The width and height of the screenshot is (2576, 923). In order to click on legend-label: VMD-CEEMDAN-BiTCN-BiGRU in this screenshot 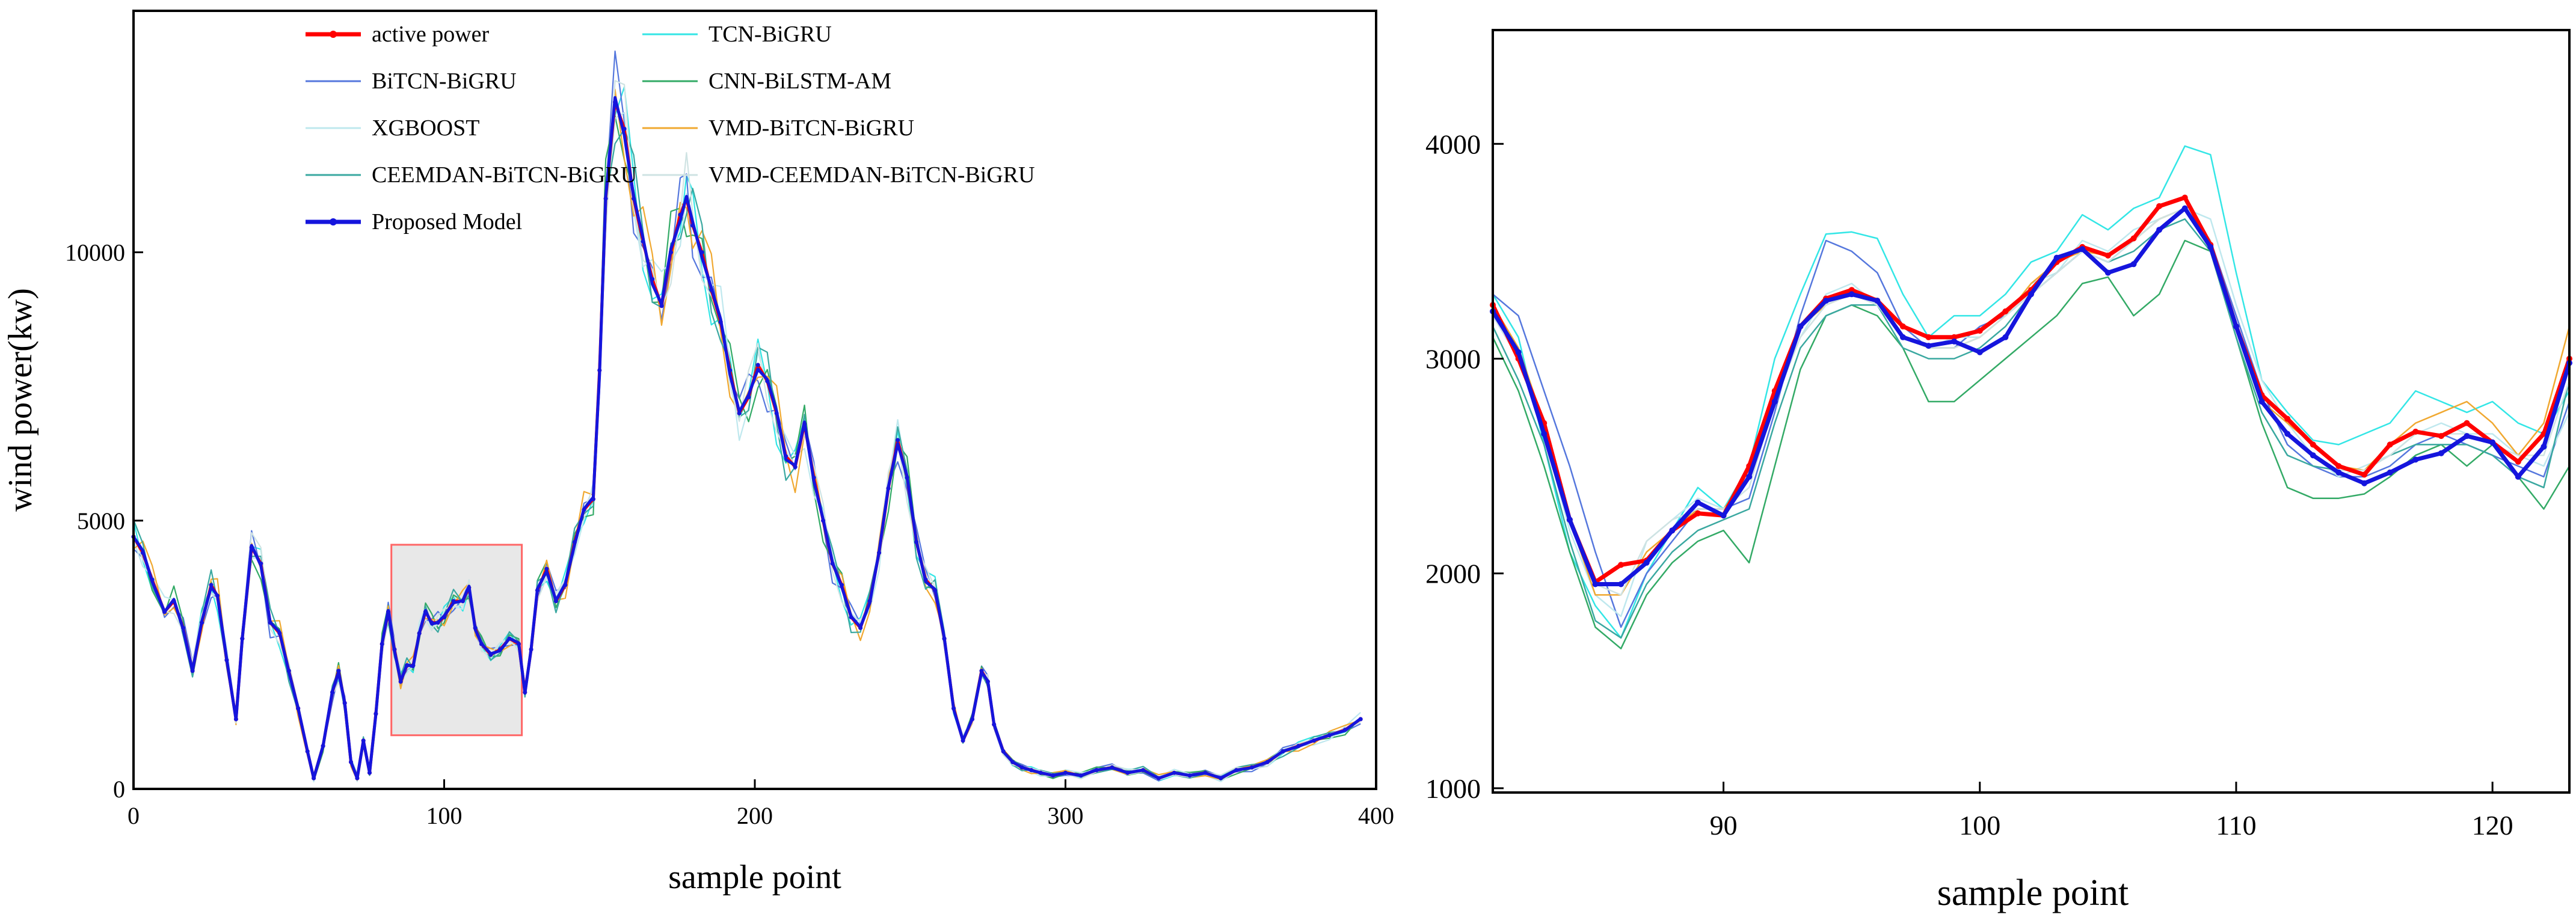, I will do `click(872, 175)`.